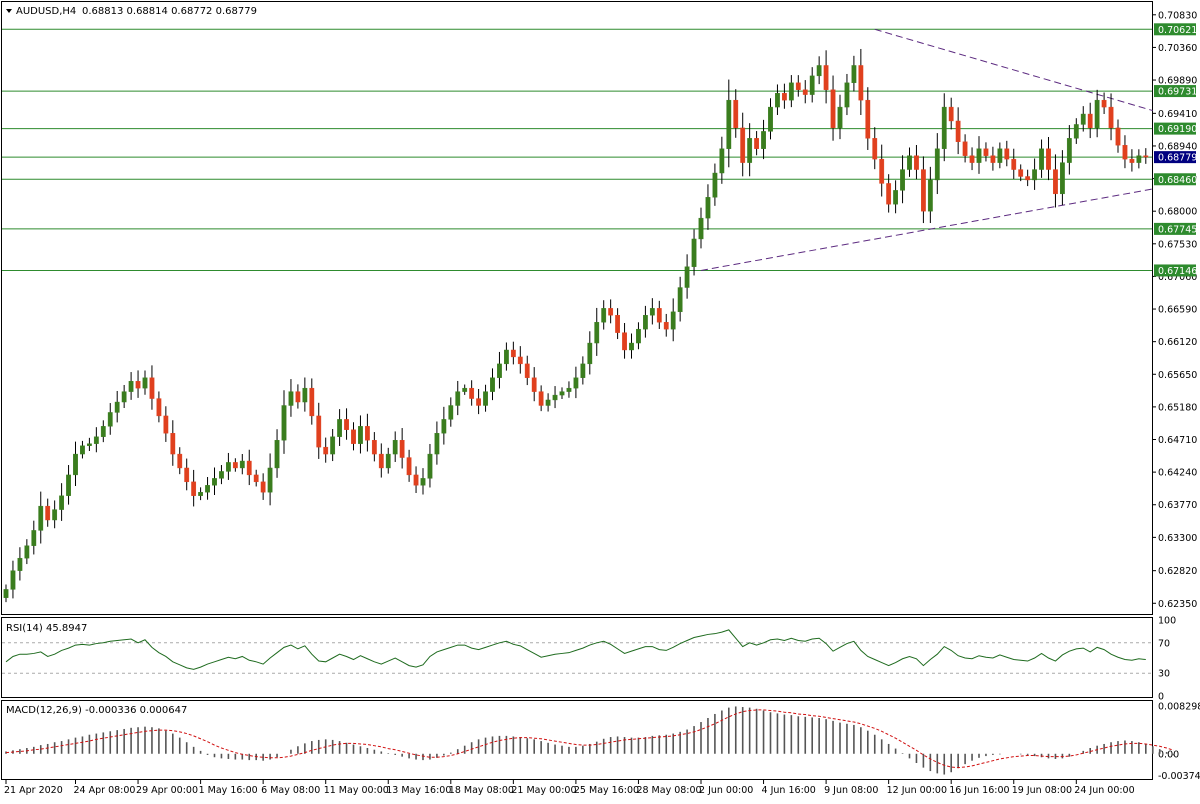 This screenshot has width=1200, height=804. I want to click on price-tick-label: 0.68000, so click(1177, 212).